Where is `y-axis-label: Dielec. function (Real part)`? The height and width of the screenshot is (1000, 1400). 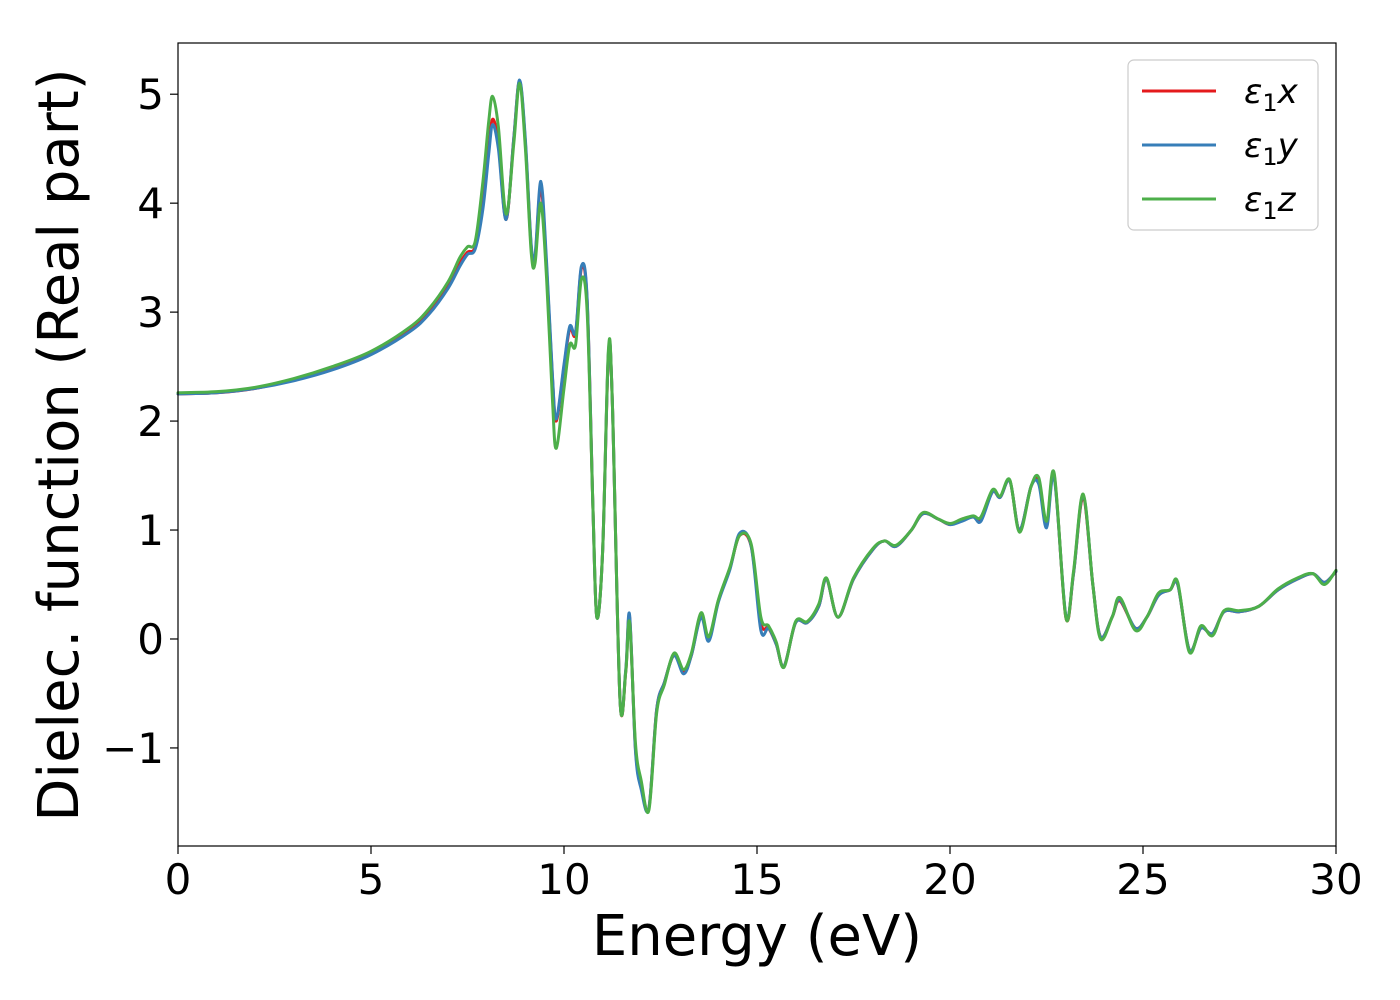 y-axis-label: Dielec. function (Real part) is located at coordinates (59, 444).